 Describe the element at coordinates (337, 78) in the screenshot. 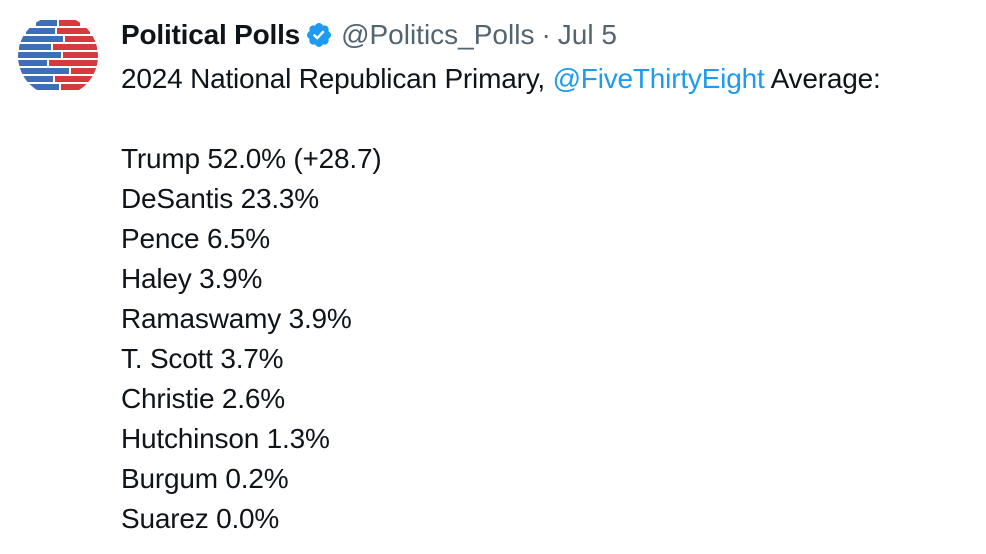

I see `headline-prefix: 2024 National Republican Primary,` at that location.